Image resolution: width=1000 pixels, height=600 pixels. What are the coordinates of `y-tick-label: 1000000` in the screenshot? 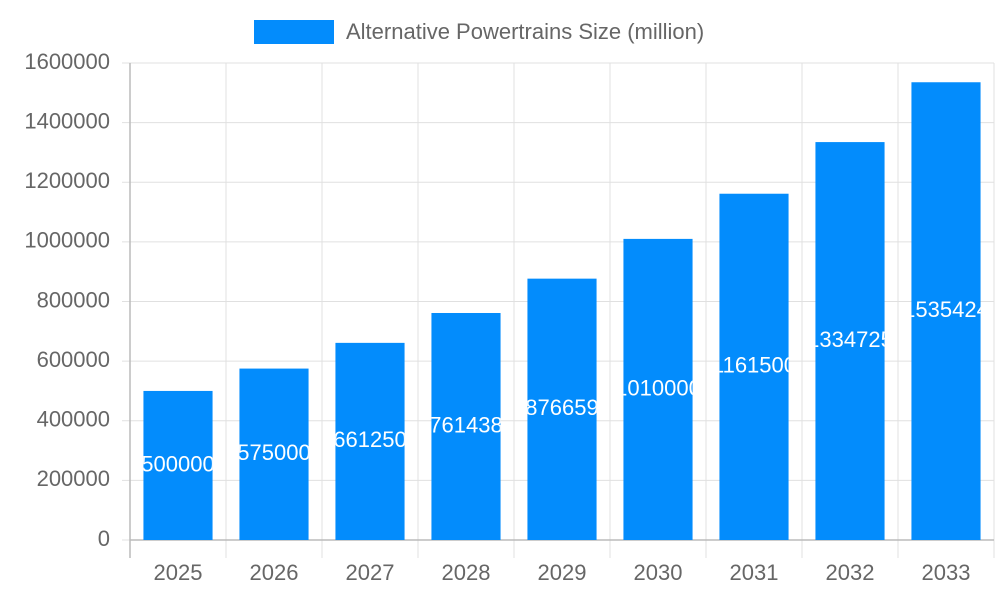 It's located at (67, 240).